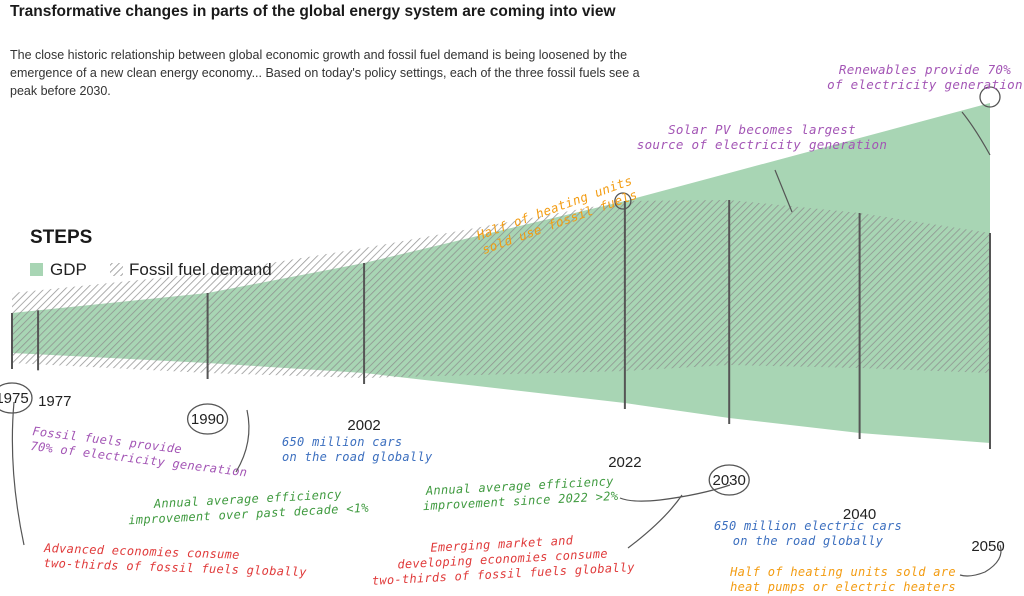  I want to click on legend-fossil-label: Fossil fuel demand, so click(200, 269).